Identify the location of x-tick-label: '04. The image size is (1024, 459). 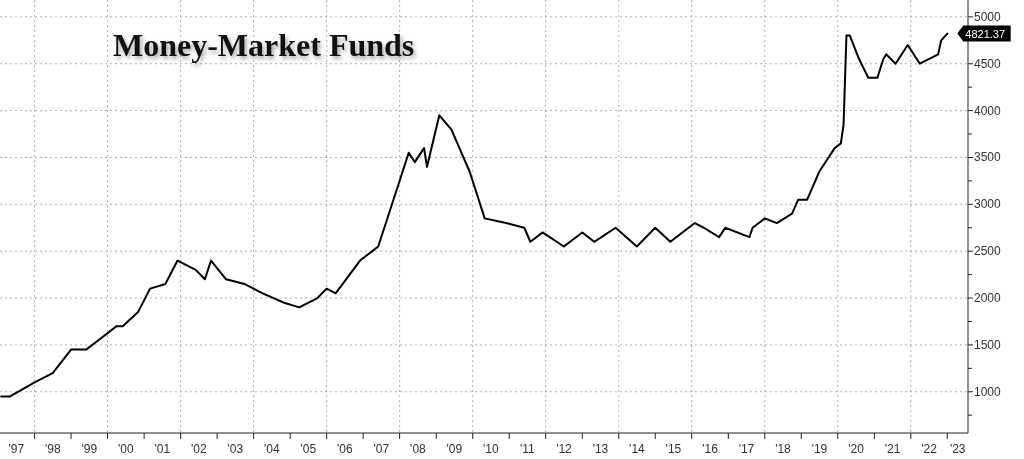
(272, 449).